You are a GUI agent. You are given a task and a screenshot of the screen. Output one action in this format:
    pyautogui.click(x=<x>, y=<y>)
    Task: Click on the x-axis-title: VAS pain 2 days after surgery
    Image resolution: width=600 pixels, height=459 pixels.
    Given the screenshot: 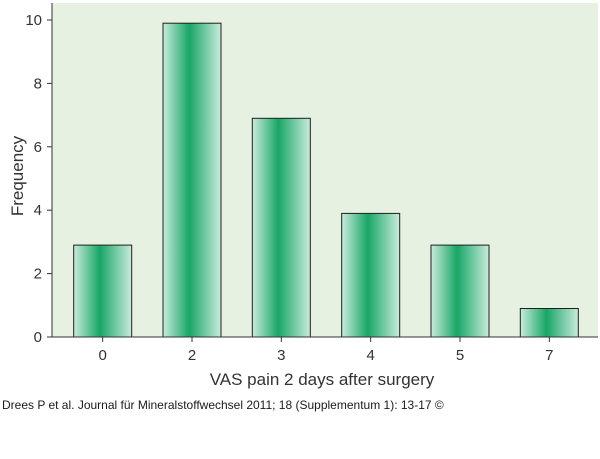 What is the action you would take?
    pyautogui.click(x=322, y=379)
    